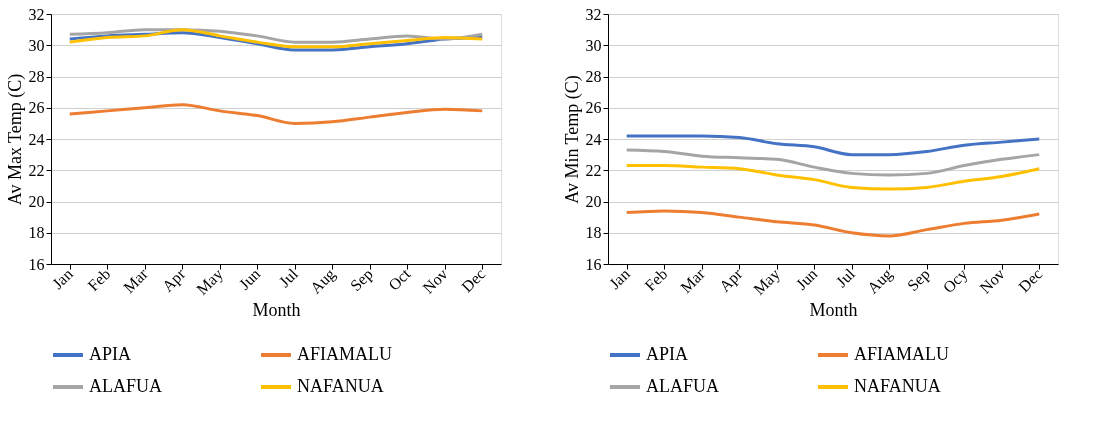  Describe the element at coordinates (955, 281) in the screenshot. I see `x-tick-label: Ocy` at that location.